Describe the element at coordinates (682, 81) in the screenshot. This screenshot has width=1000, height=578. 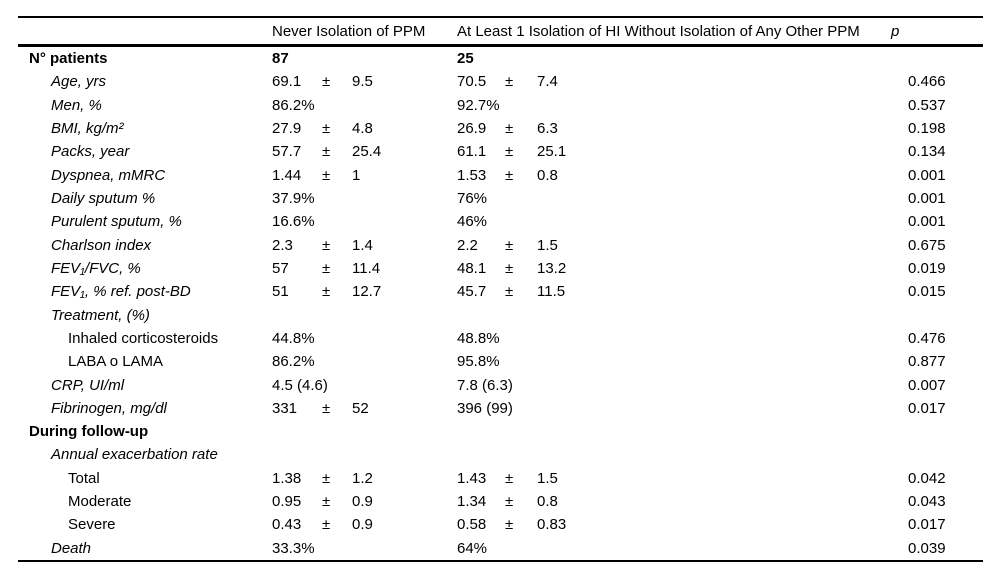
I see `group2-value-cell: 70.5 ± 7.4` at that location.